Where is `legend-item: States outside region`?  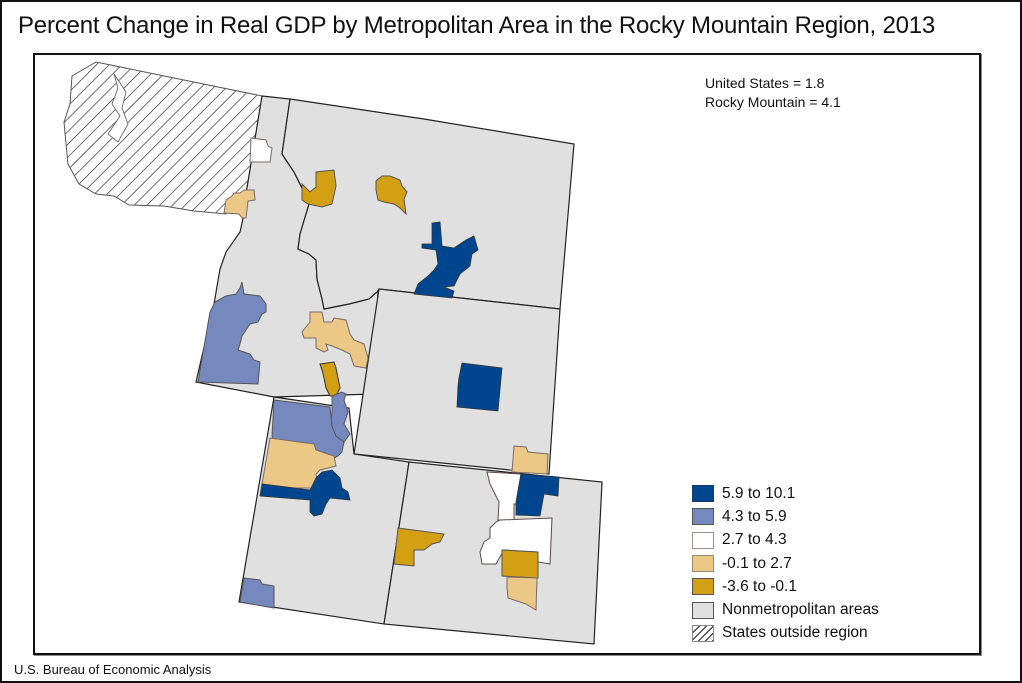
legend-item: States outside region is located at coordinates (785, 633).